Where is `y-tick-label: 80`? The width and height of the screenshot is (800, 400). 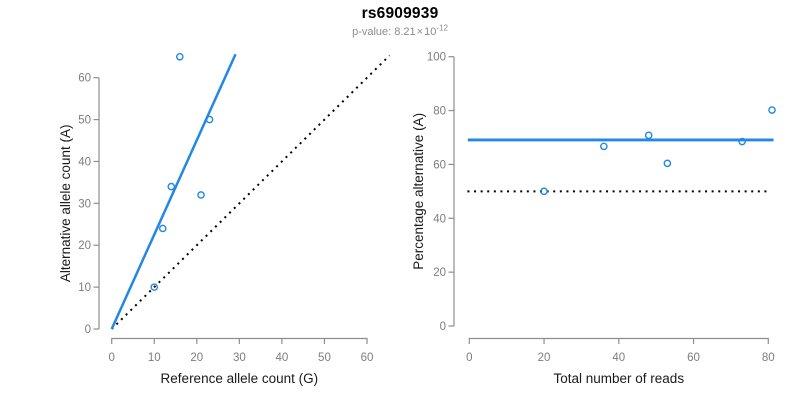
y-tick-label: 80 is located at coordinates (439, 112).